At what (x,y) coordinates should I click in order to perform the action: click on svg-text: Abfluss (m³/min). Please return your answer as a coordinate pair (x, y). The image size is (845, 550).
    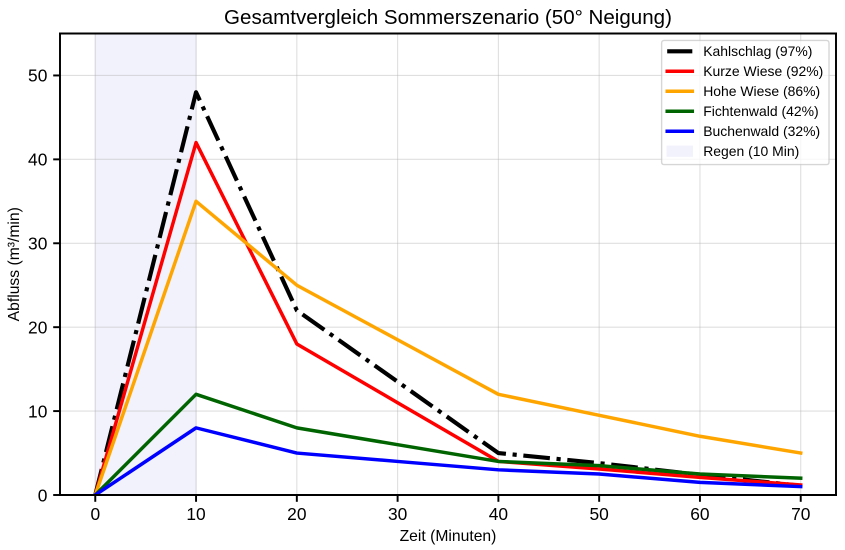
    Looking at the image, I should click on (14, 264).